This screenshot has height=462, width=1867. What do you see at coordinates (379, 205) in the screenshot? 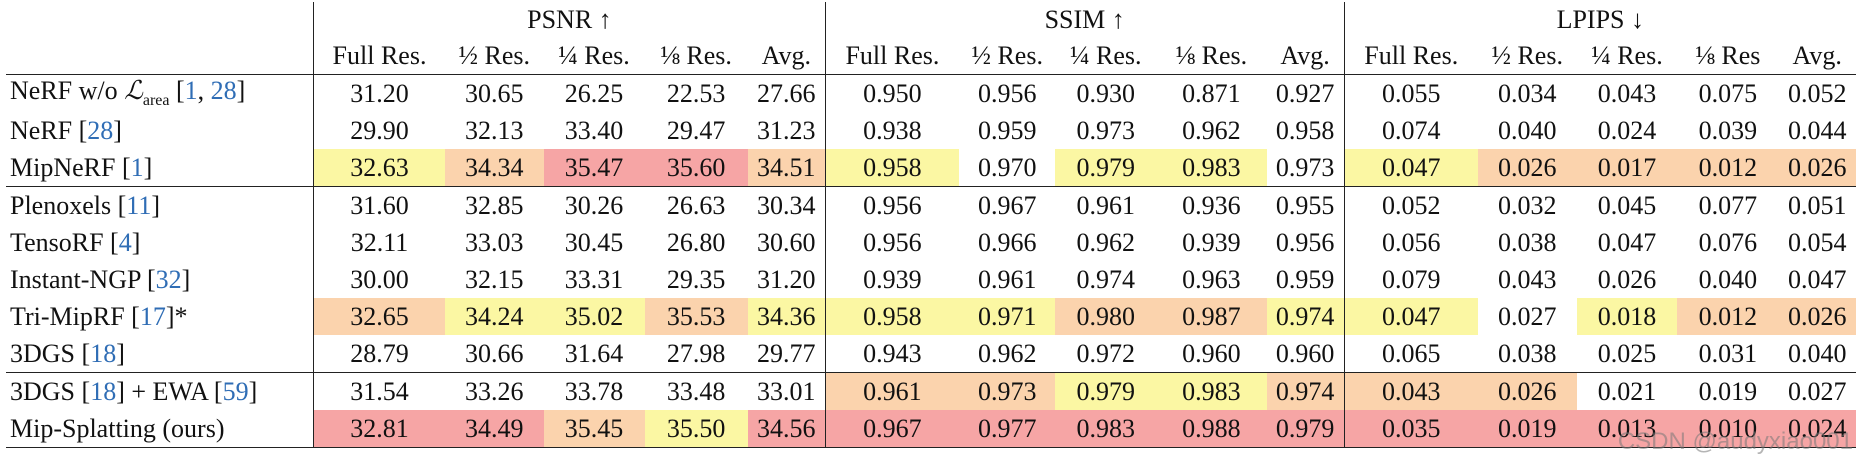
I see `value-cell: 31.60` at bounding box center [379, 205].